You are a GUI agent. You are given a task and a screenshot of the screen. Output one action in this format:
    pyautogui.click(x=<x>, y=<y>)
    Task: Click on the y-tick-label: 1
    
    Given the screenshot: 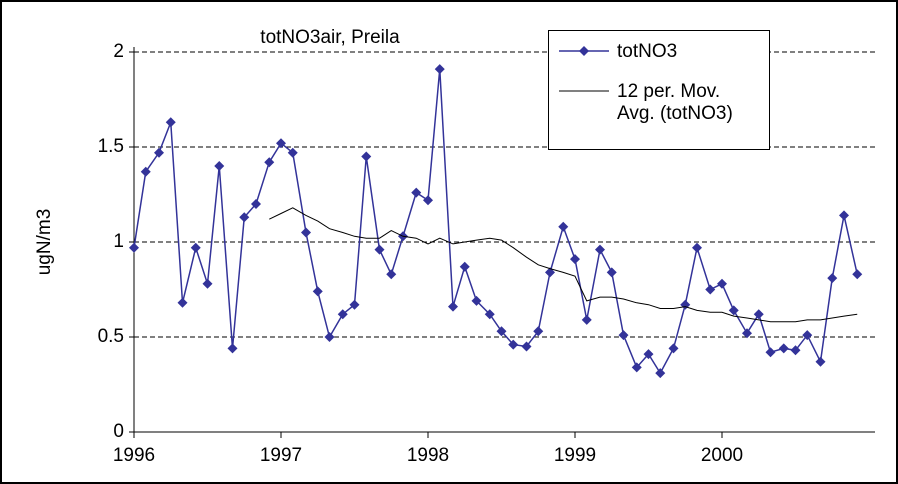 What is the action you would take?
    pyautogui.click(x=118, y=241)
    